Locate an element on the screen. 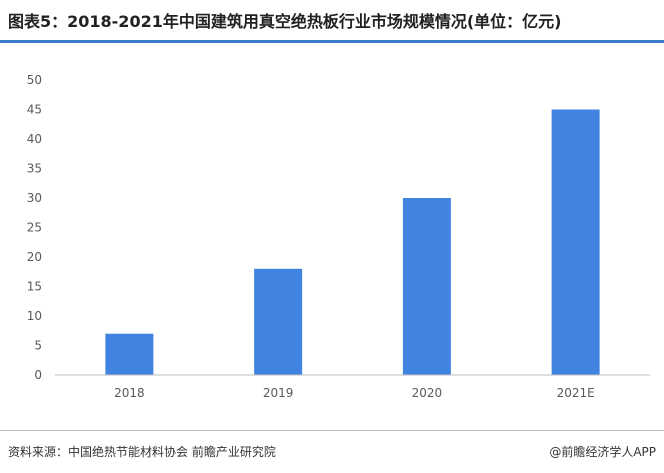  y-tick-label: 0 is located at coordinates (38, 375).